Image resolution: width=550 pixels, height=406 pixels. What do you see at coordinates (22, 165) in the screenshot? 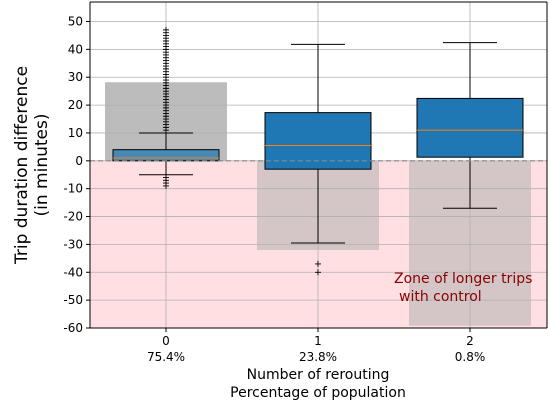
I see `y-axis-label-line-1: Trip duration difference` at bounding box center [22, 165].